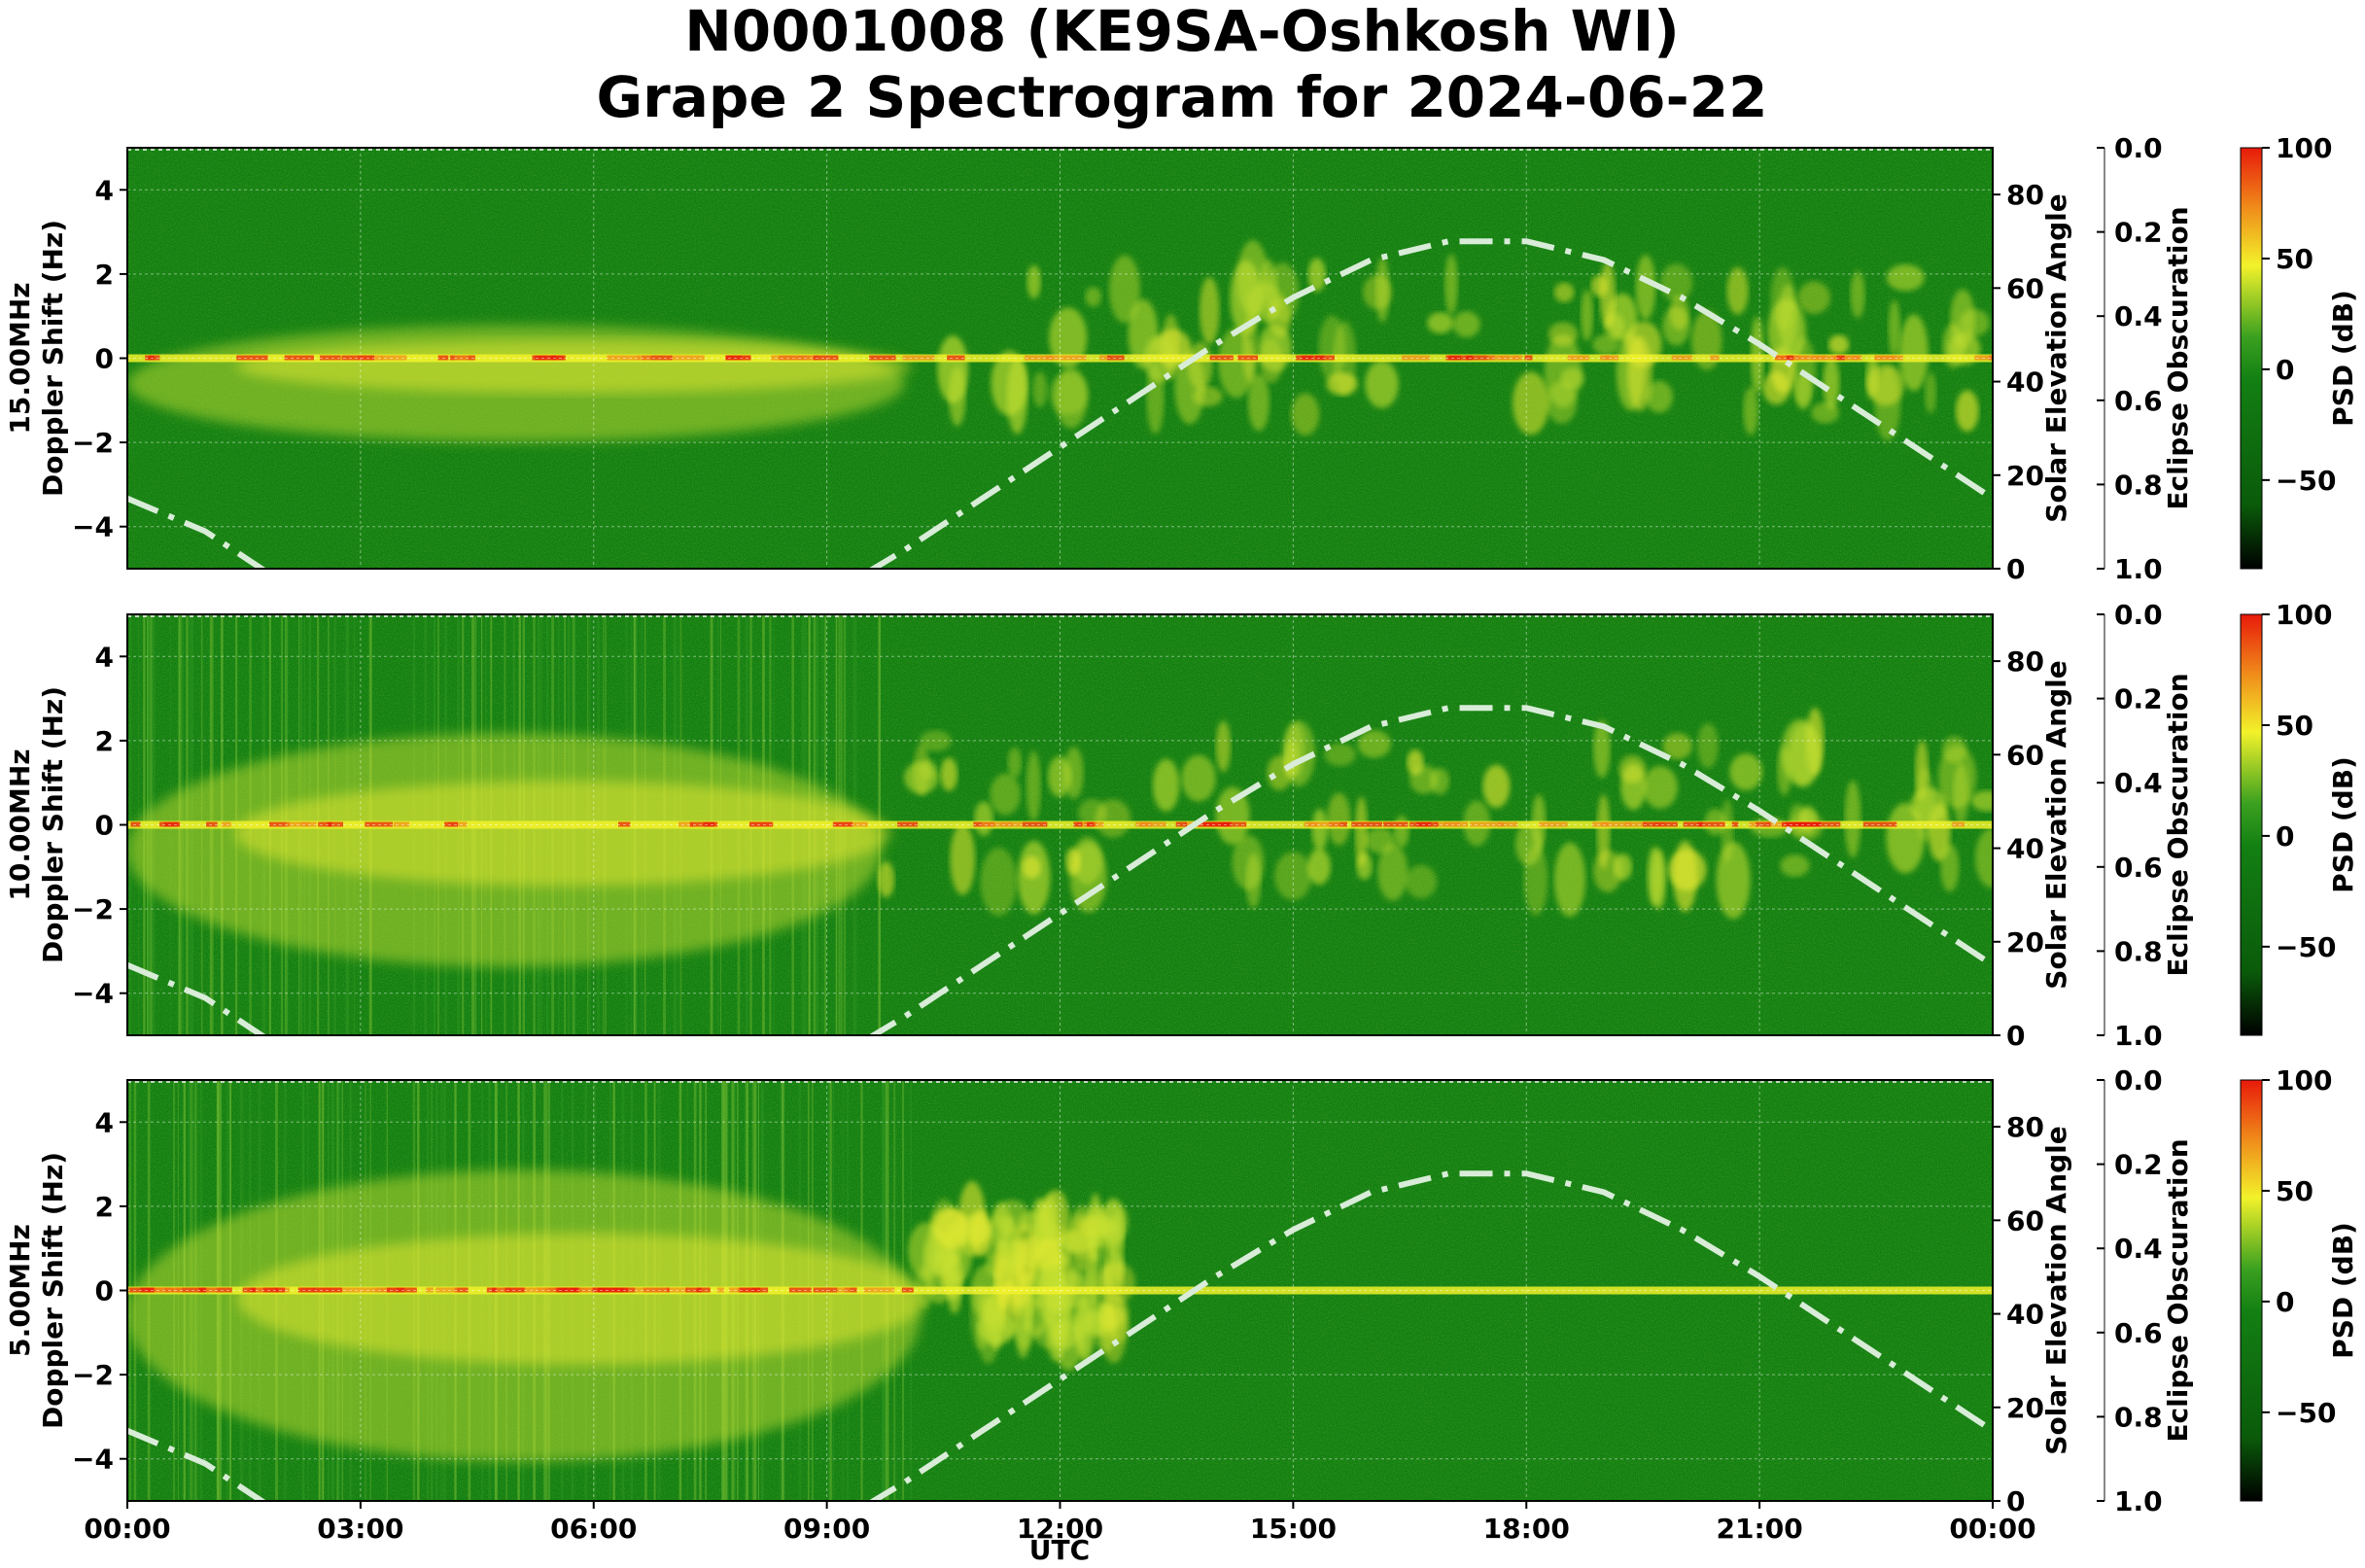 This screenshot has width=2365, height=1568. What do you see at coordinates (2138, 1501) in the screenshot?
I see `eclipse-tick-label: 1.0` at bounding box center [2138, 1501].